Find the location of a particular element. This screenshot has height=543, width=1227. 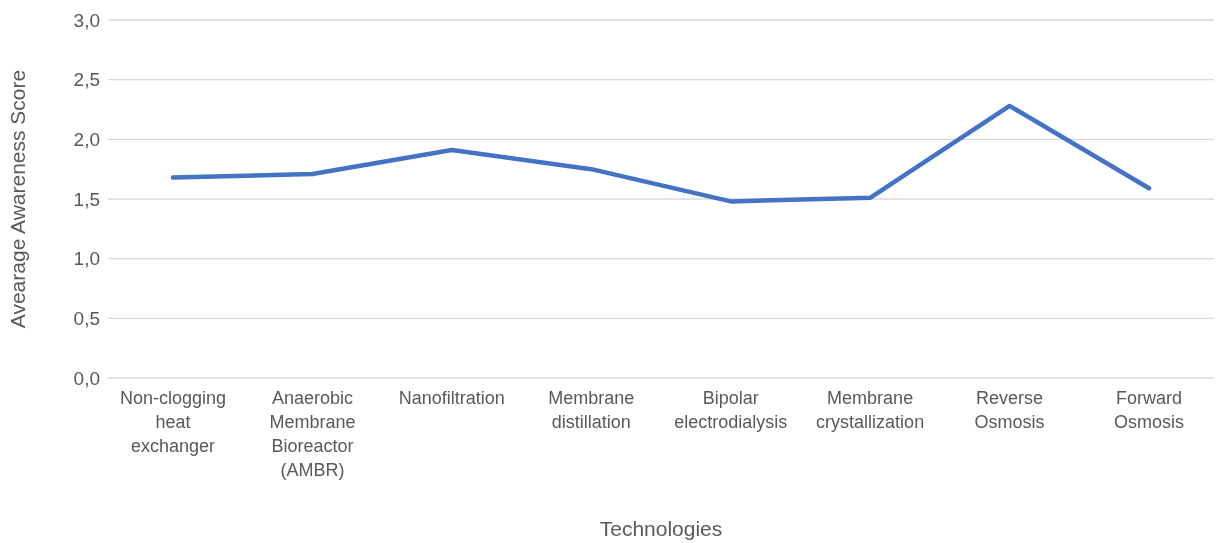

x-tick-label: Non-clogging heat exchanger is located at coordinates (173, 422).